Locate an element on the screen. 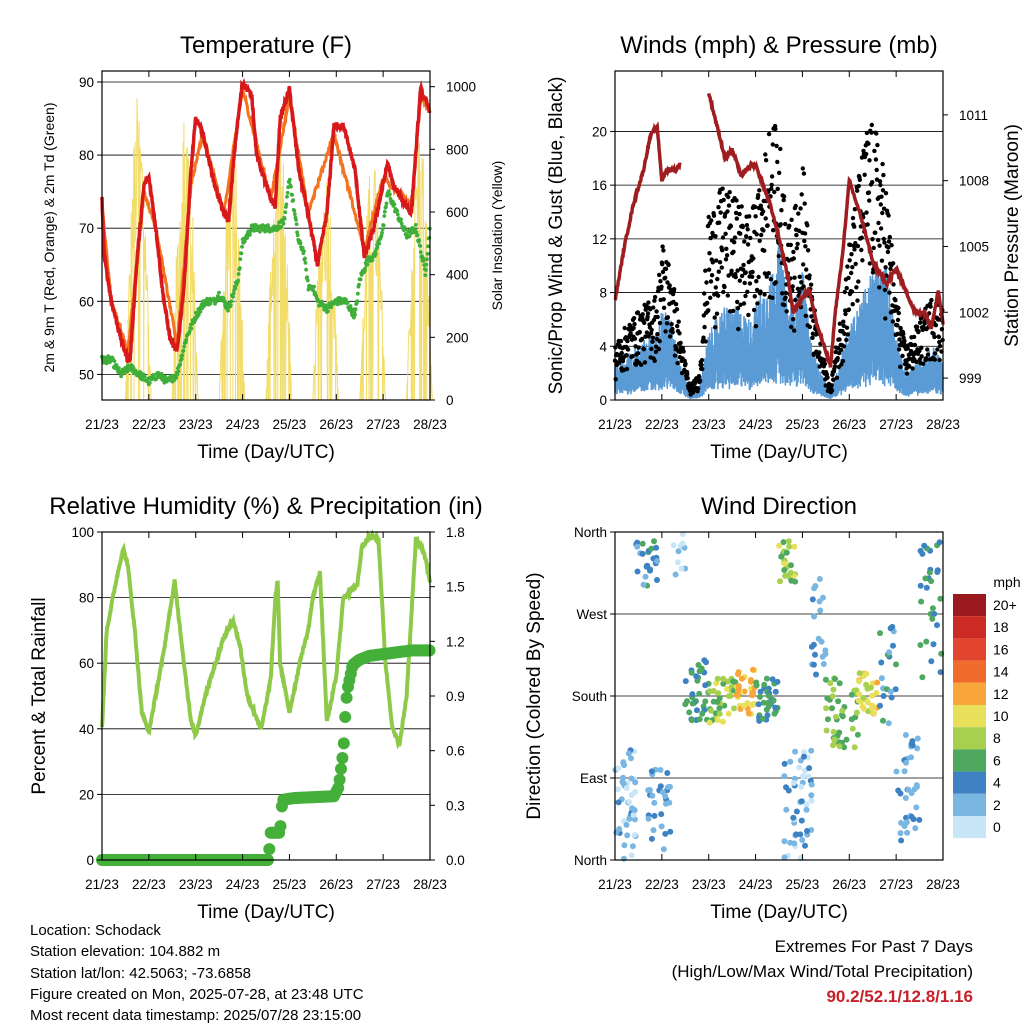 The width and height of the screenshot is (1024, 1026). y2-tick-label: 0.9 is located at coordinates (455, 696).